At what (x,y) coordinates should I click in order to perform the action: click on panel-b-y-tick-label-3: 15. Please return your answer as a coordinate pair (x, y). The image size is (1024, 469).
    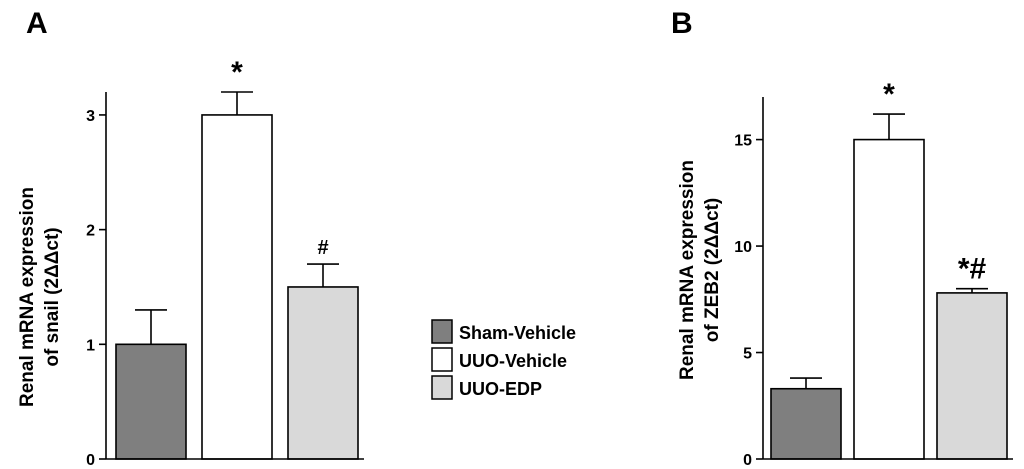
    Looking at the image, I should click on (743, 141).